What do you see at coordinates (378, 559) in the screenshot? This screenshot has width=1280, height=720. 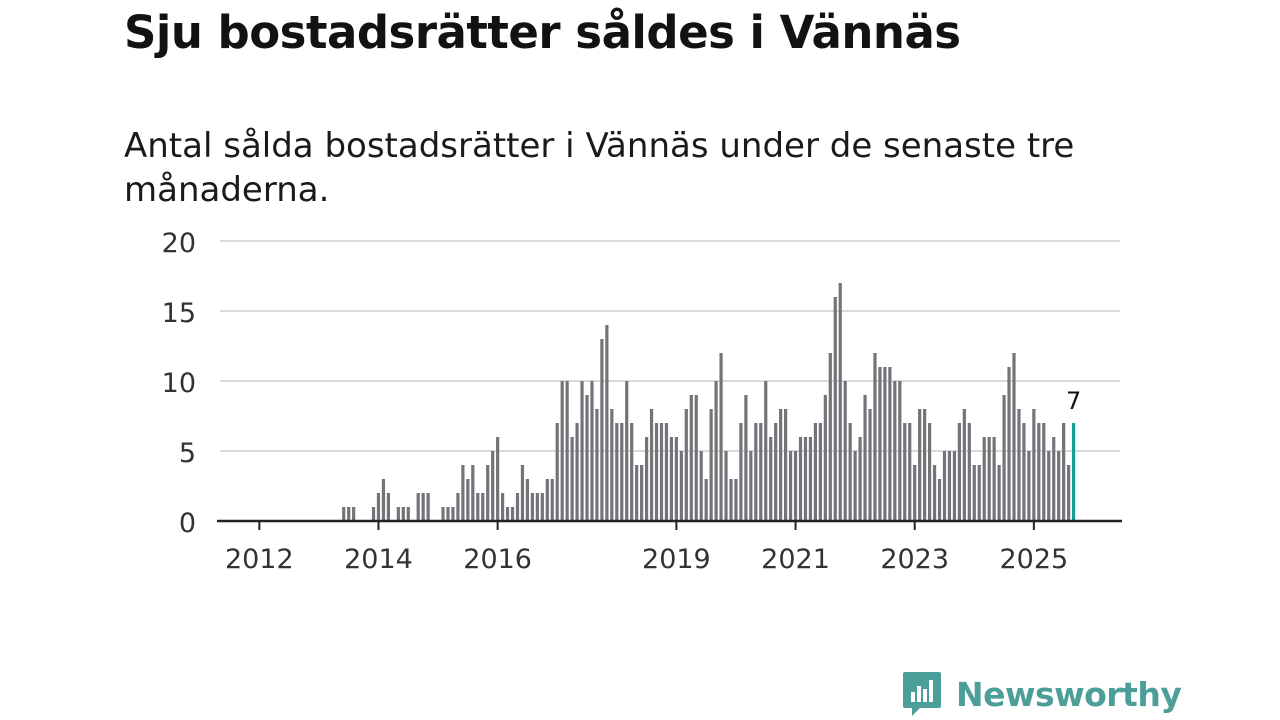 I see `x-tick-label: 2014` at bounding box center [378, 559].